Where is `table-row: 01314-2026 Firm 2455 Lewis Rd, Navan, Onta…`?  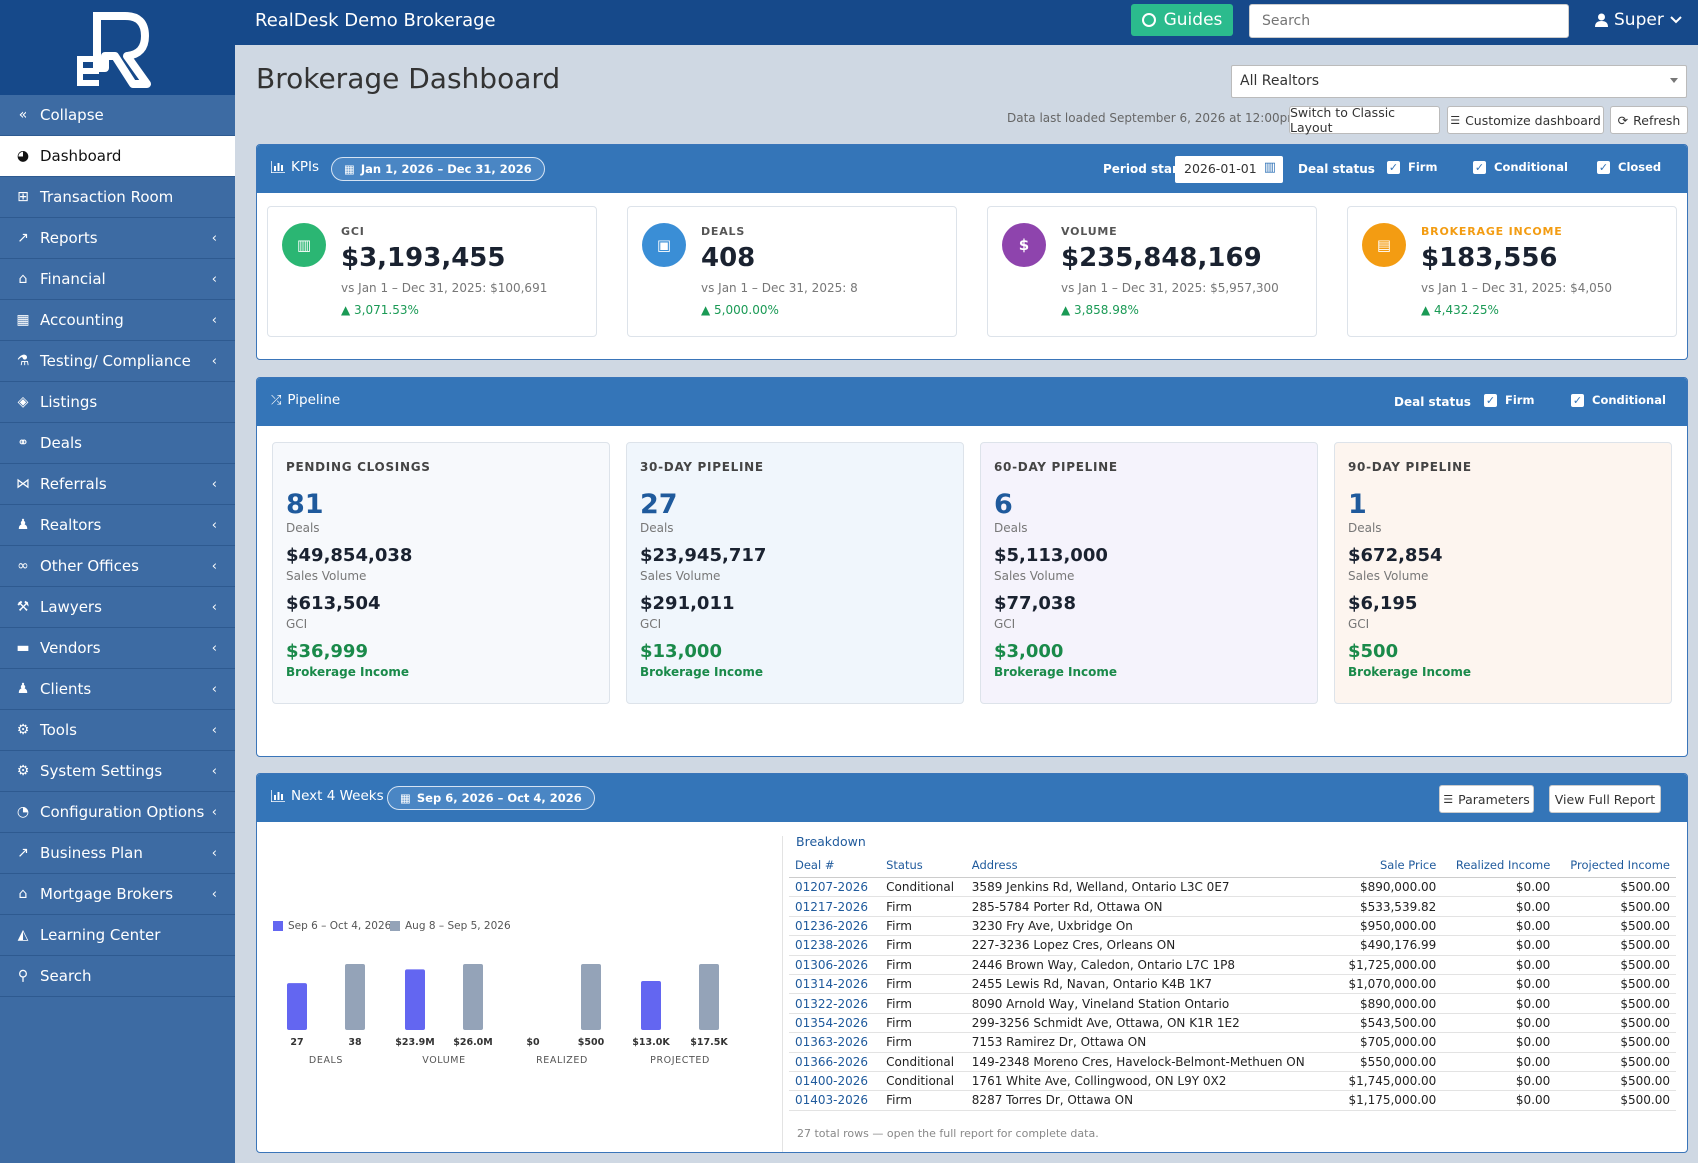 table-row: 01314-2026 Firm 2455 Lewis Rd, Navan, Onta… is located at coordinates (1232, 984).